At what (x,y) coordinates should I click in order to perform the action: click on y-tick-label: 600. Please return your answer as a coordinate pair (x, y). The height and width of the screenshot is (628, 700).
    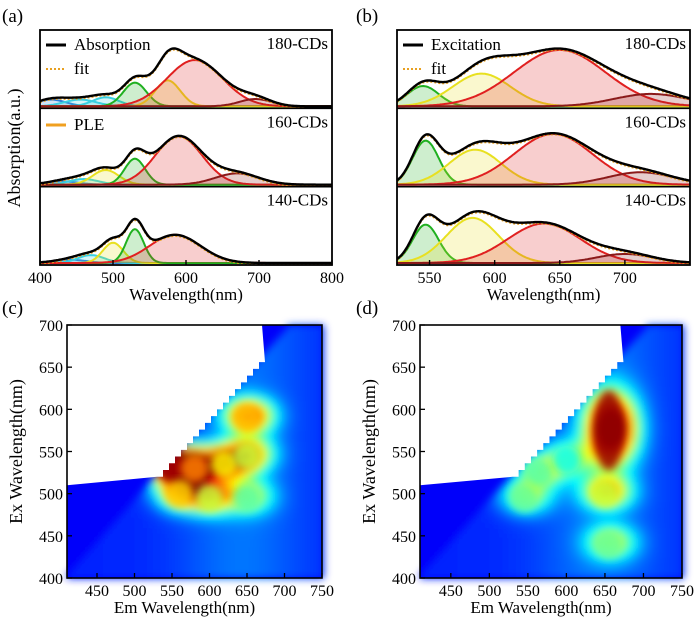
    Looking at the image, I should click on (51, 410).